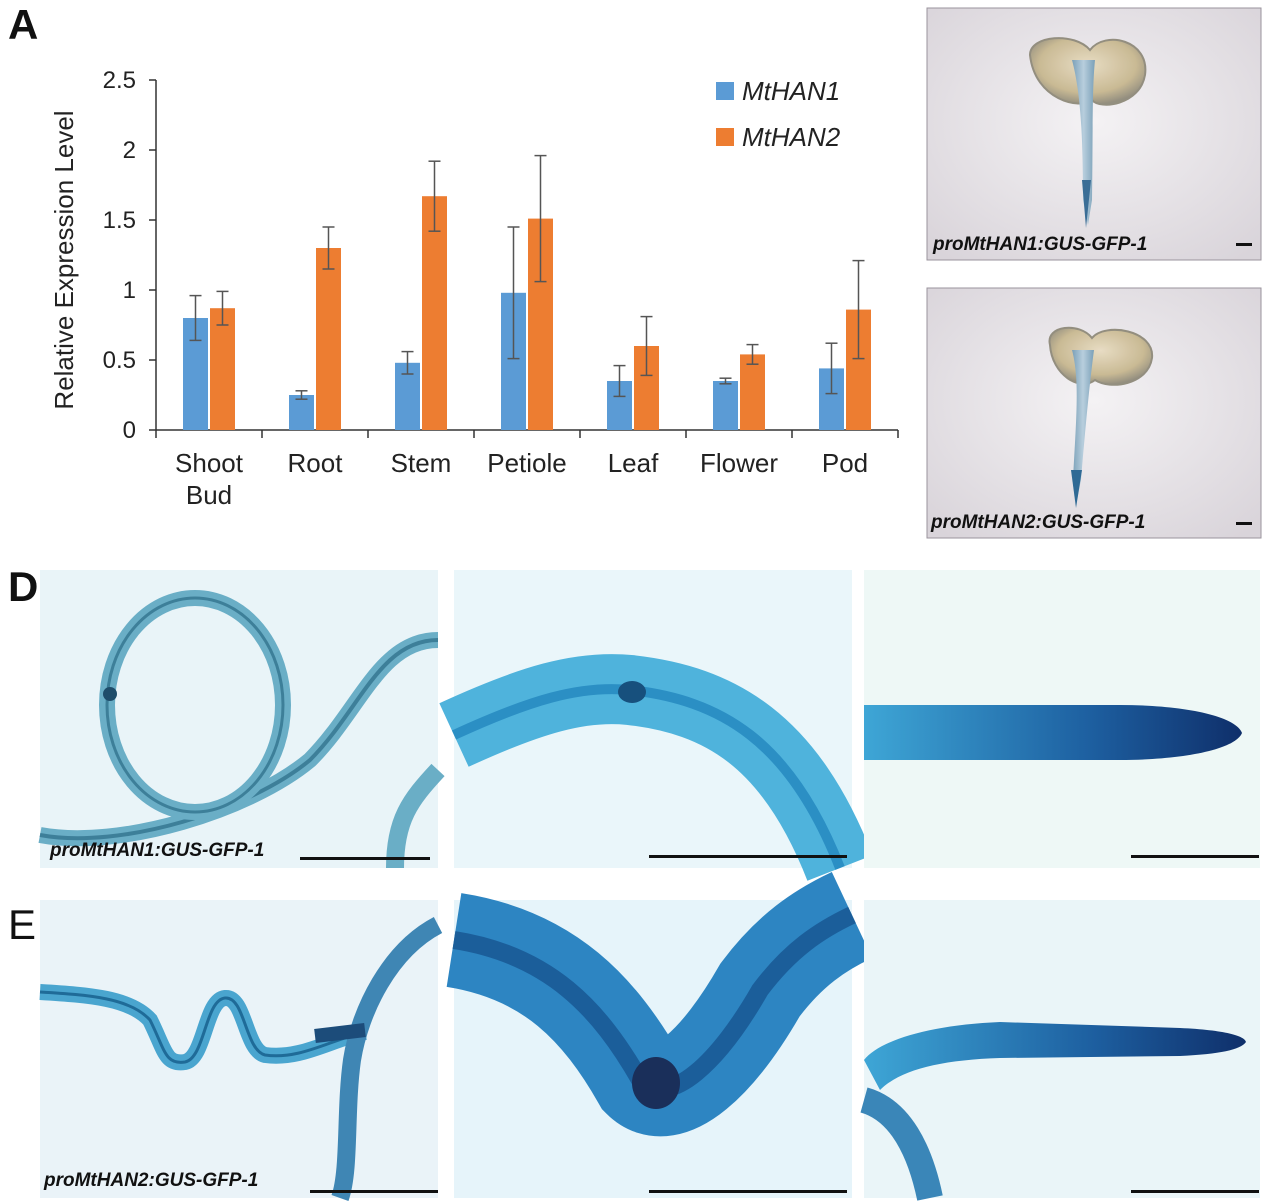  I want to click on seedling-photo-b, so click(1094, 134).